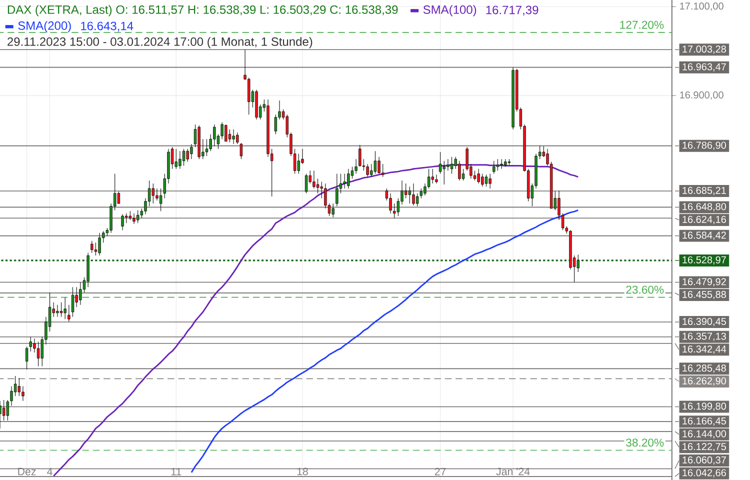 This screenshot has width=750, height=480. What do you see at coordinates (203, 10) in the screenshot?
I see `chart-title: DAX (XETRA, Last) O: 16.511,57 H: 16.538,39 L: 16.503,29 C: 16.538,39` at bounding box center [203, 10].